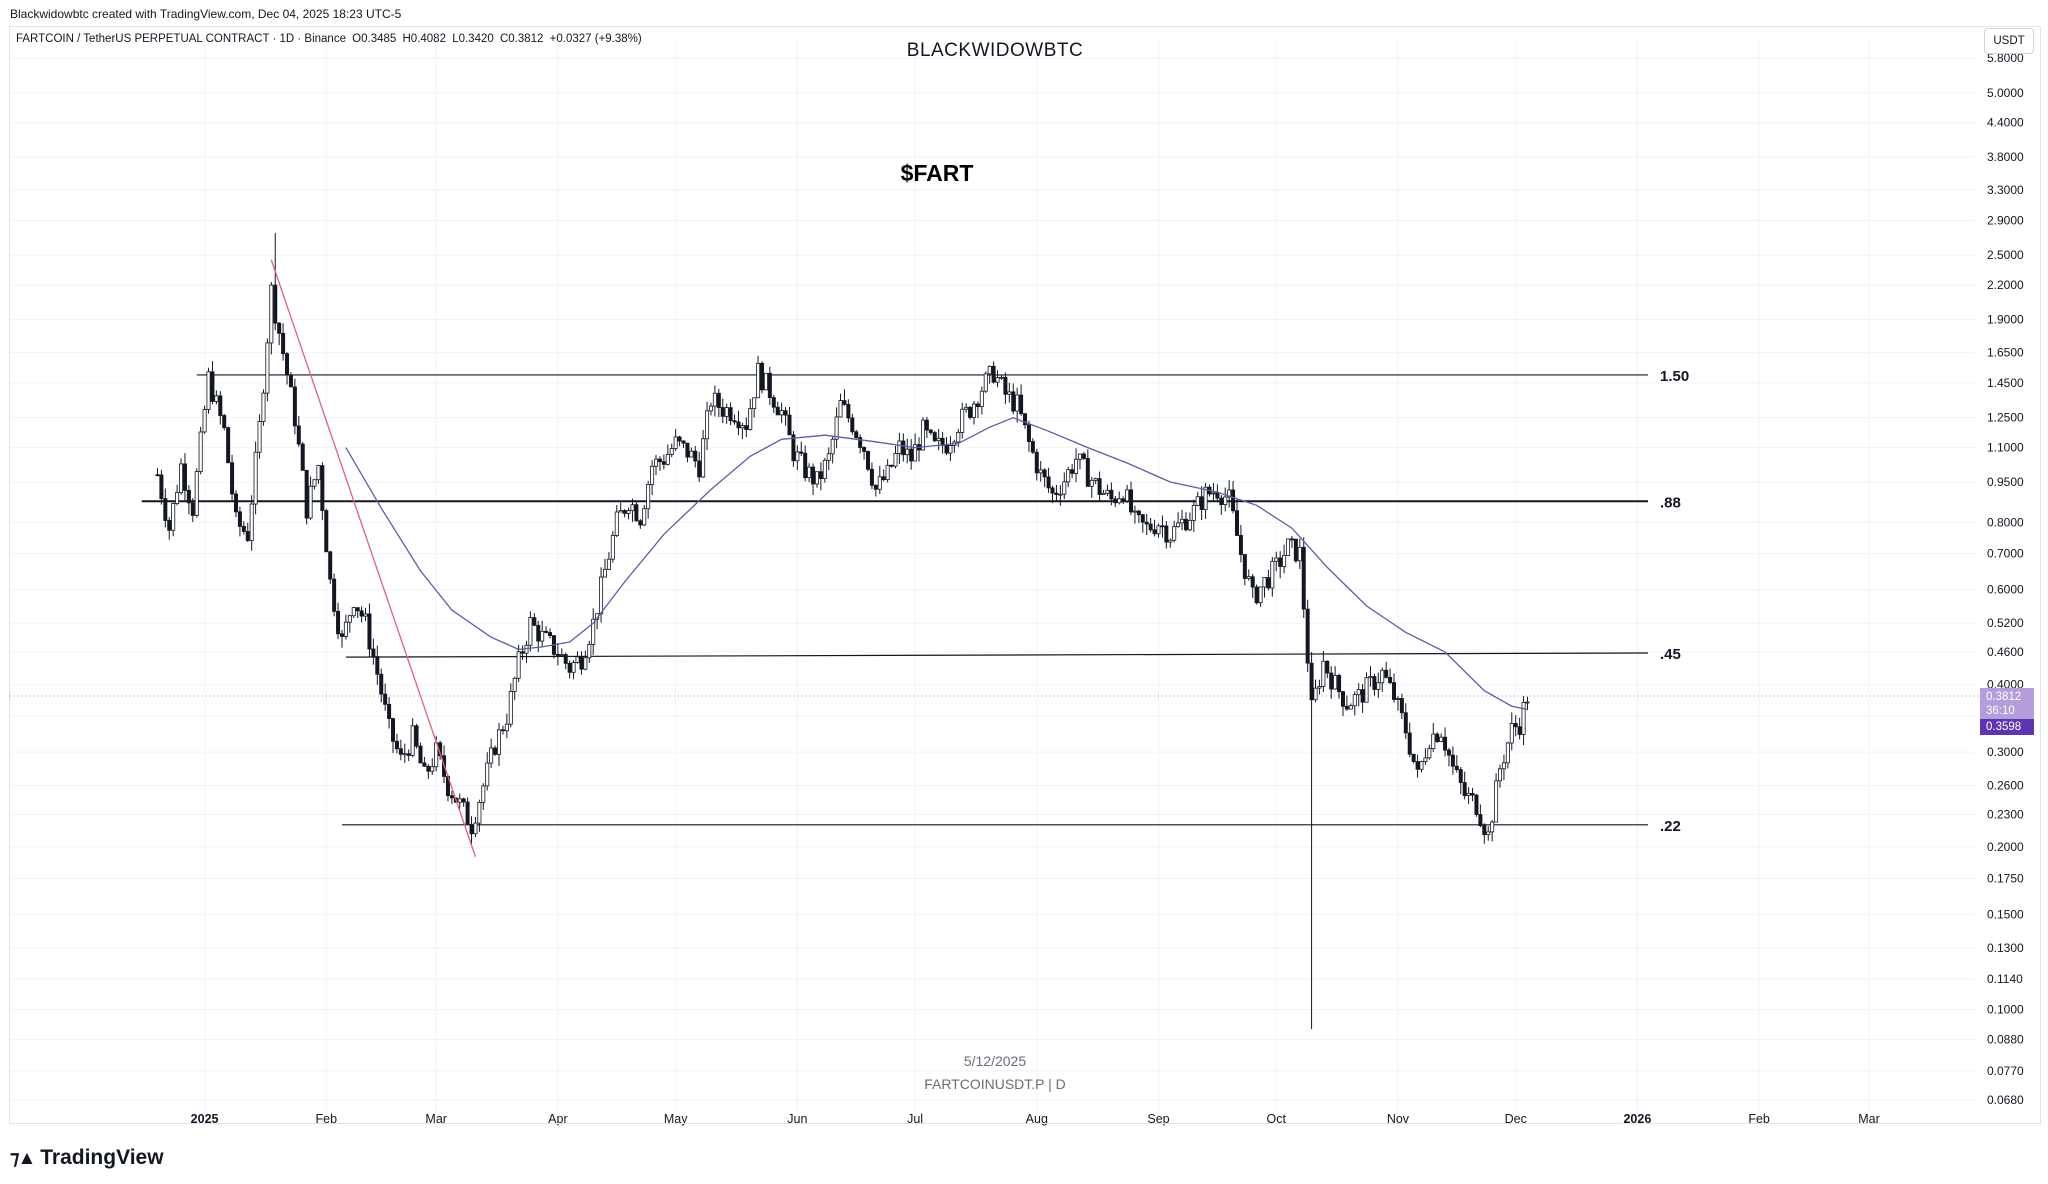  What do you see at coordinates (915, 1119) in the screenshot?
I see `x-tick-label: Jul` at bounding box center [915, 1119].